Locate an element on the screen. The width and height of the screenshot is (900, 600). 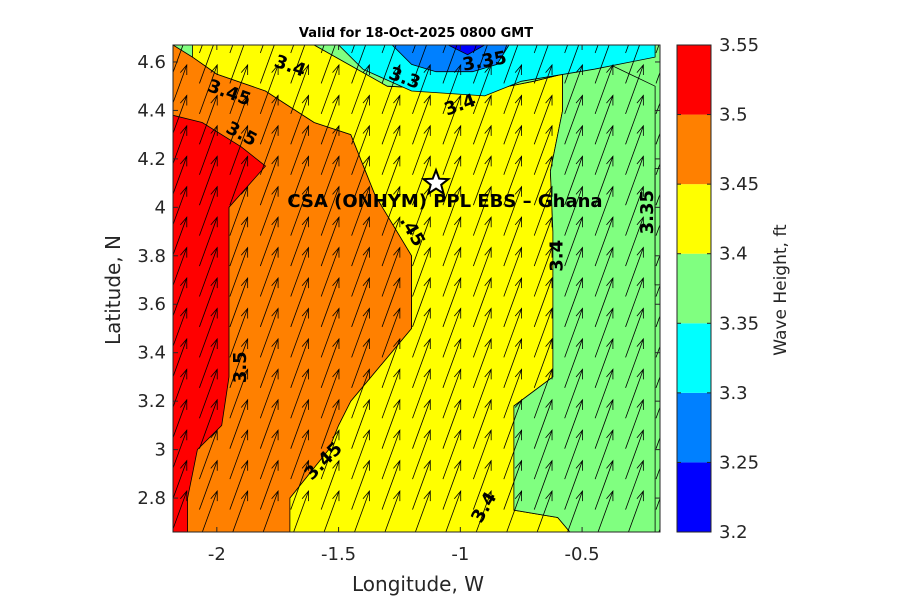
colorbar-tick-label: 3.2 is located at coordinates (733, 532).